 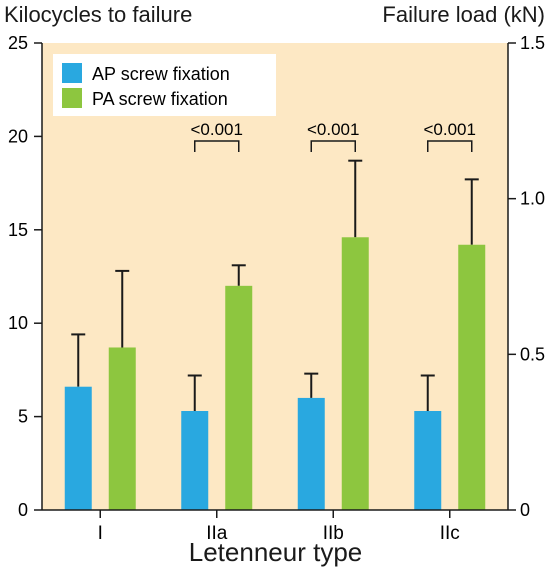 I want to click on x-axis-title: Letenneur type, so click(x=275, y=552).